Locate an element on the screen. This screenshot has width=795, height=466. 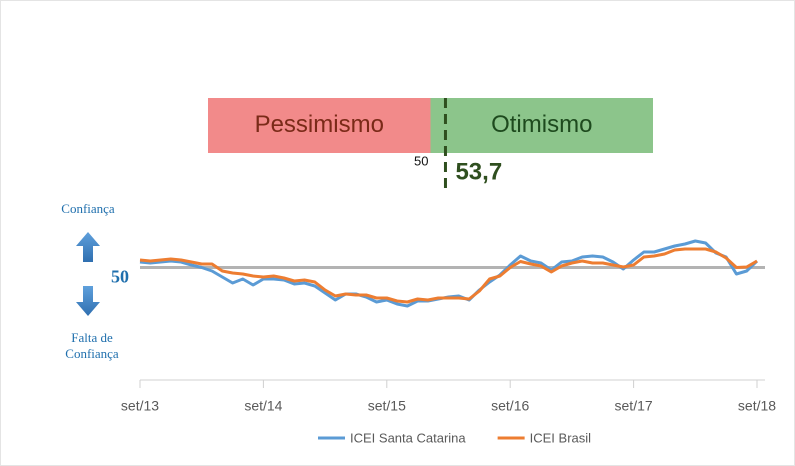
x-tick-label: set/18 is located at coordinates (757, 406).